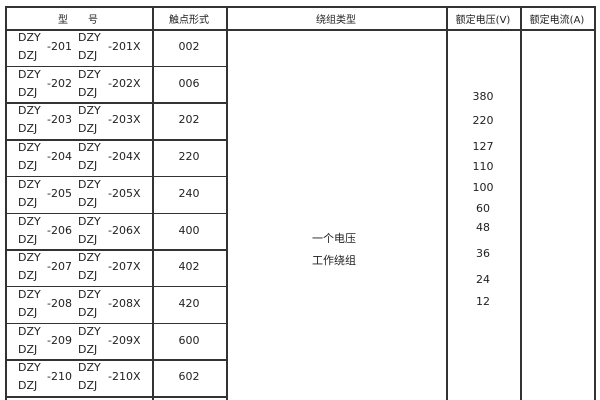  Describe the element at coordinates (557, 20) in the screenshot. I see `header-current: 额定电流(A)` at that location.